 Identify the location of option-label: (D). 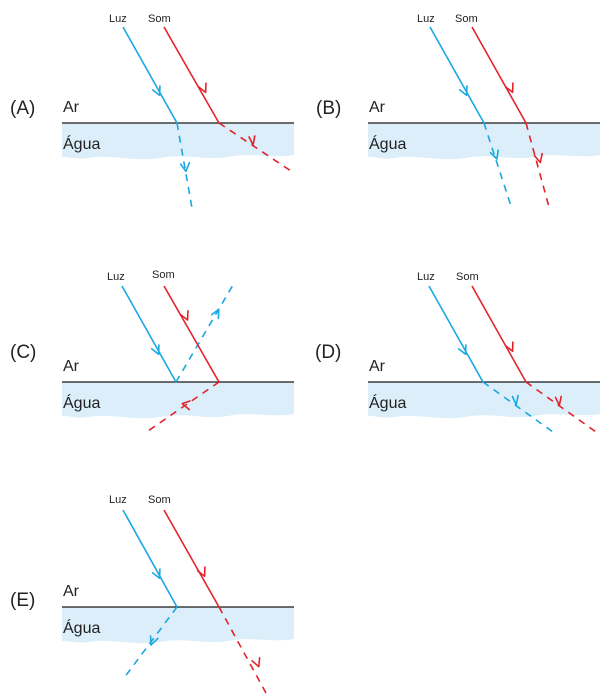
(328, 352).